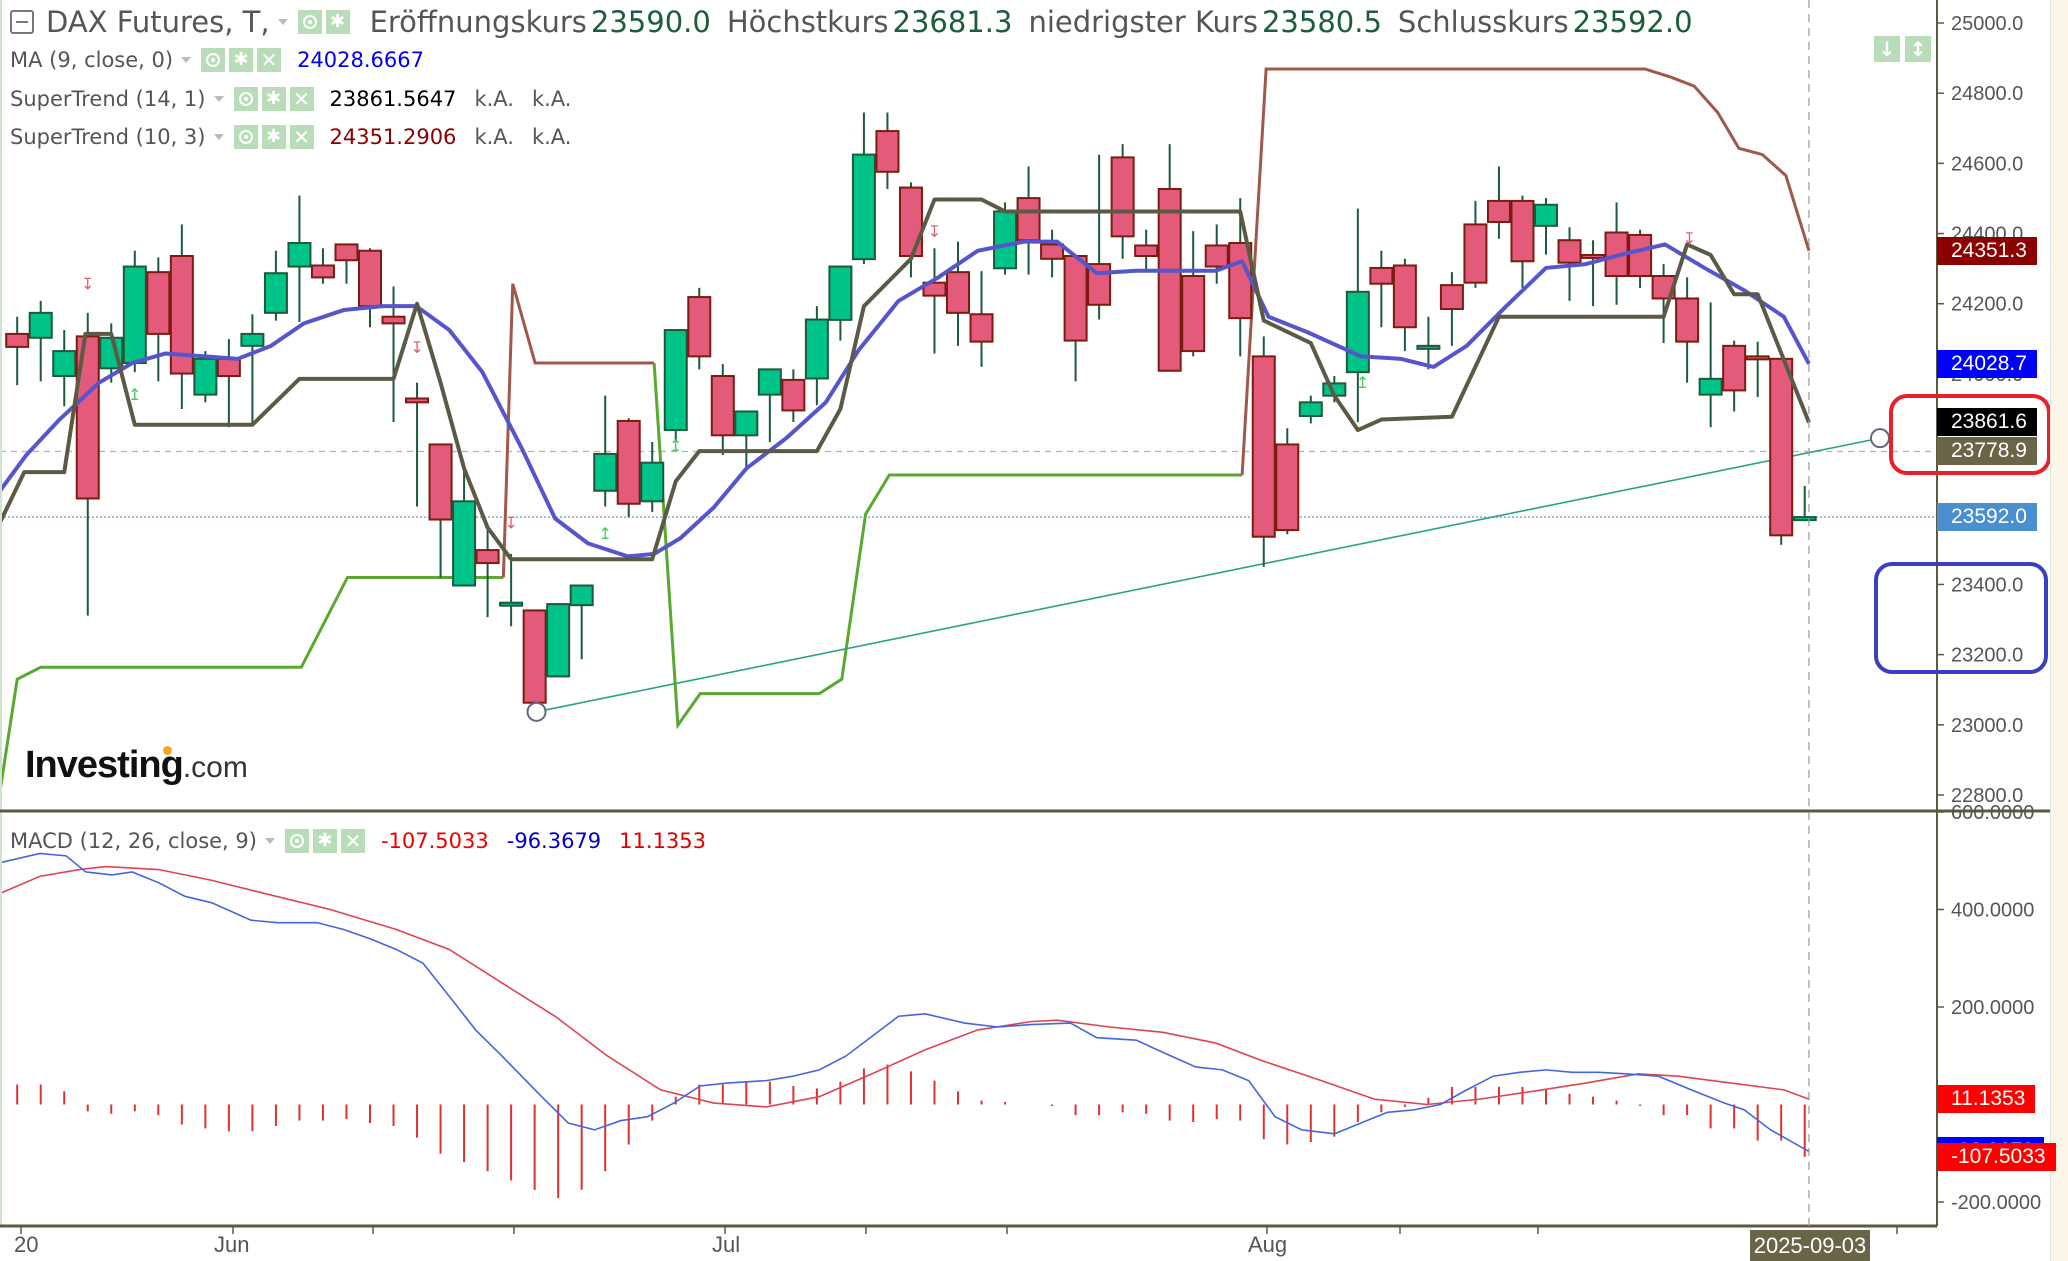 This screenshot has width=2068, height=1261. What do you see at coordinates (478, 22) in the screenshot?
I see `open-label: Eröffnungskurs` at bounding box center [478, 22].